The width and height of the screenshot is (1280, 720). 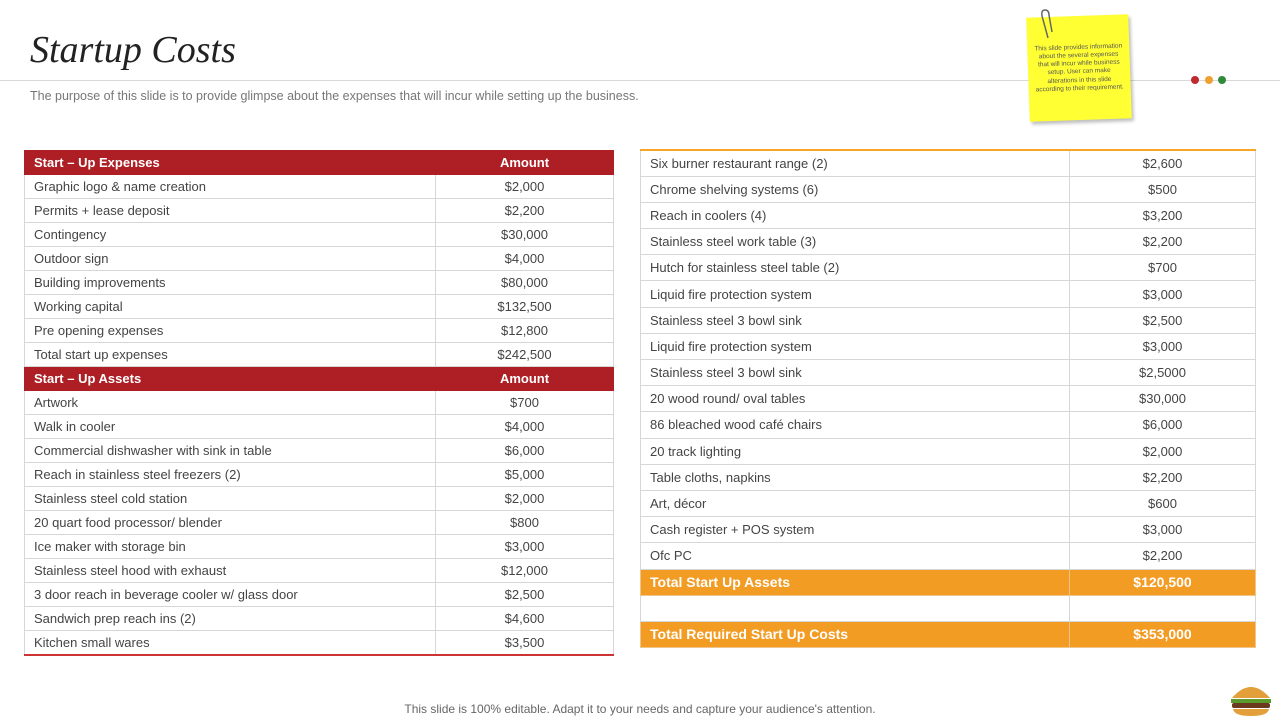 I want to click on table-row: Total Required Start Up Costs $353,000, so click(x=948, y=634).